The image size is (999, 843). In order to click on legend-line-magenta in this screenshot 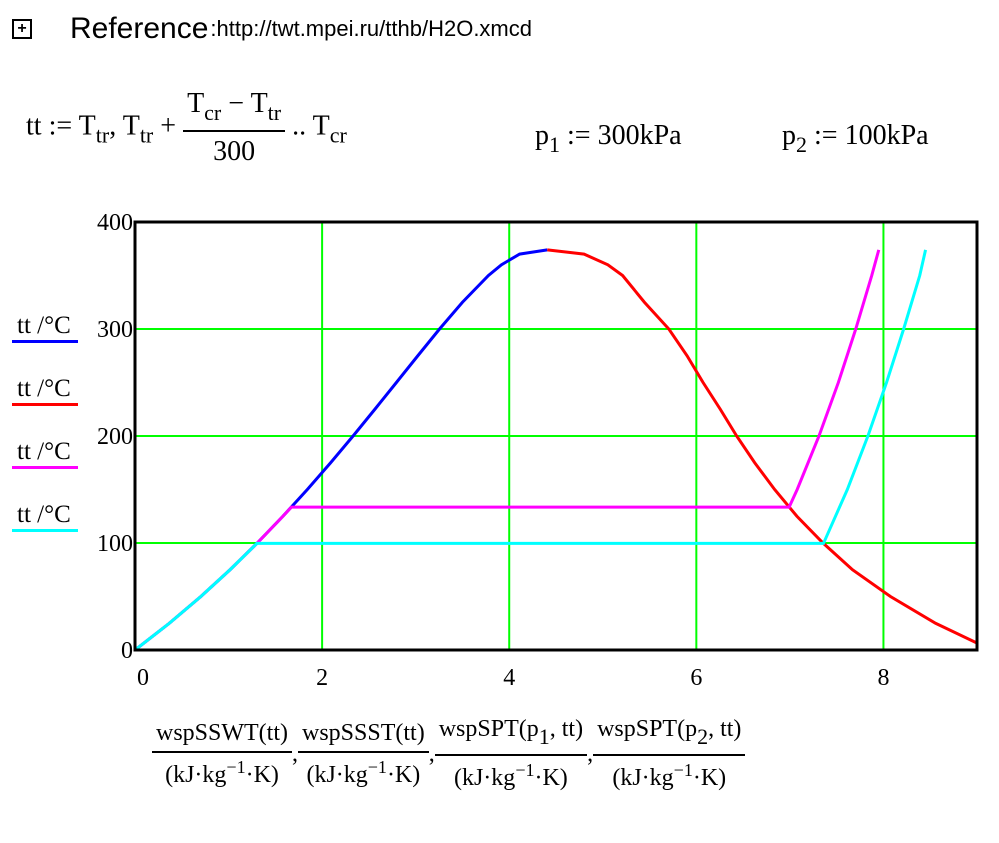, I will do `click(45, 467)`.